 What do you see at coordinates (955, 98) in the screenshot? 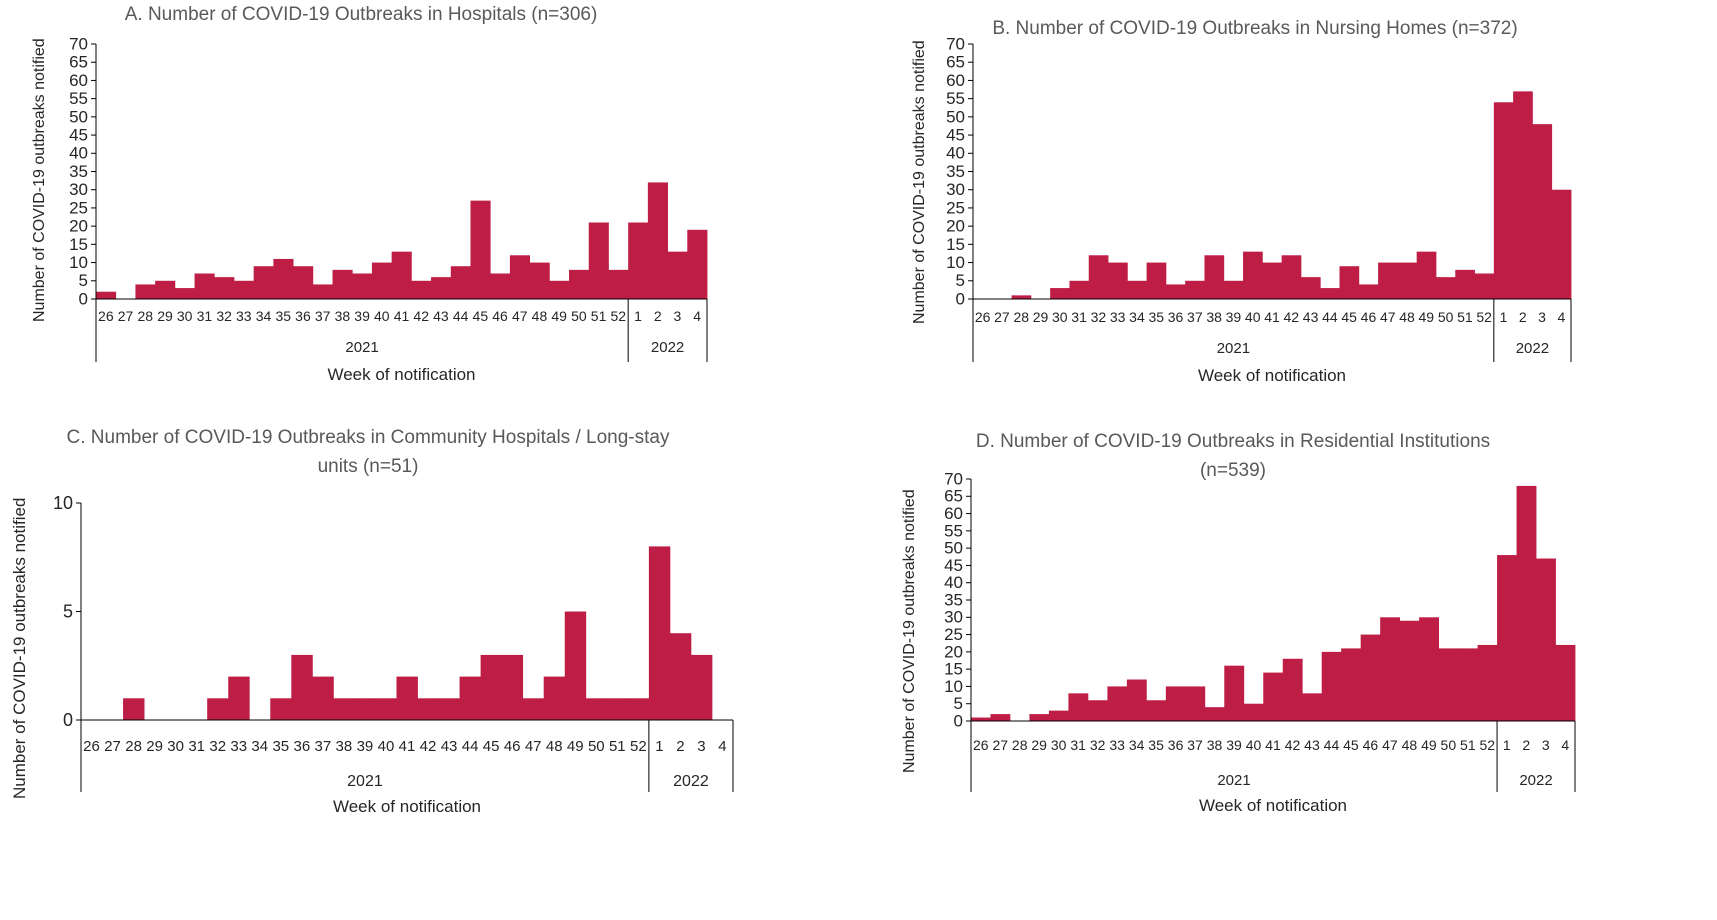
I see `y-tick-label: 55` at bounding box center [955, 98].